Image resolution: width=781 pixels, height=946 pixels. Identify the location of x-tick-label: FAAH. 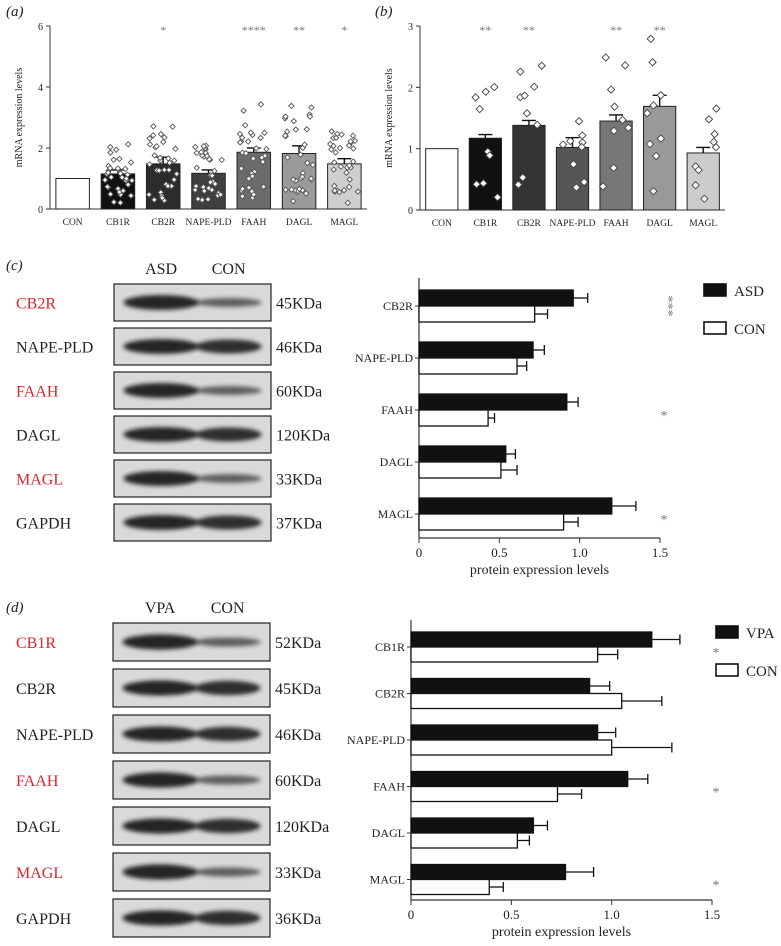
(253, 223).